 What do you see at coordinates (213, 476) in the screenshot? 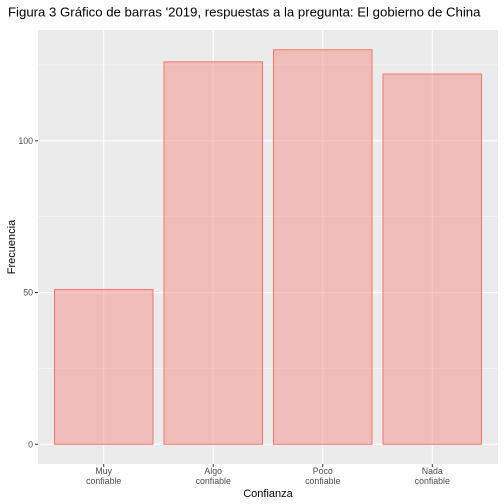
I see `x-tick-label: Algo confiable` at bounding box center [213, 476].